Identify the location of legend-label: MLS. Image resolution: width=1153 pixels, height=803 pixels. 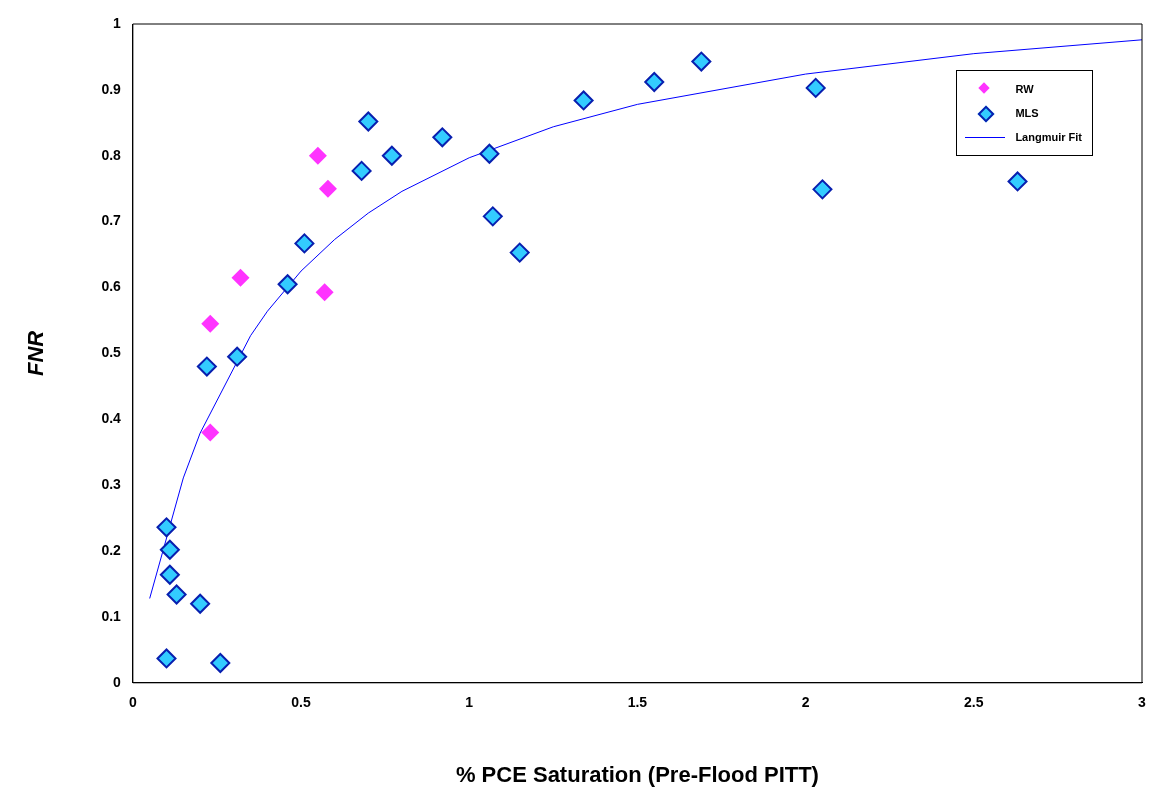
(1027, 113).